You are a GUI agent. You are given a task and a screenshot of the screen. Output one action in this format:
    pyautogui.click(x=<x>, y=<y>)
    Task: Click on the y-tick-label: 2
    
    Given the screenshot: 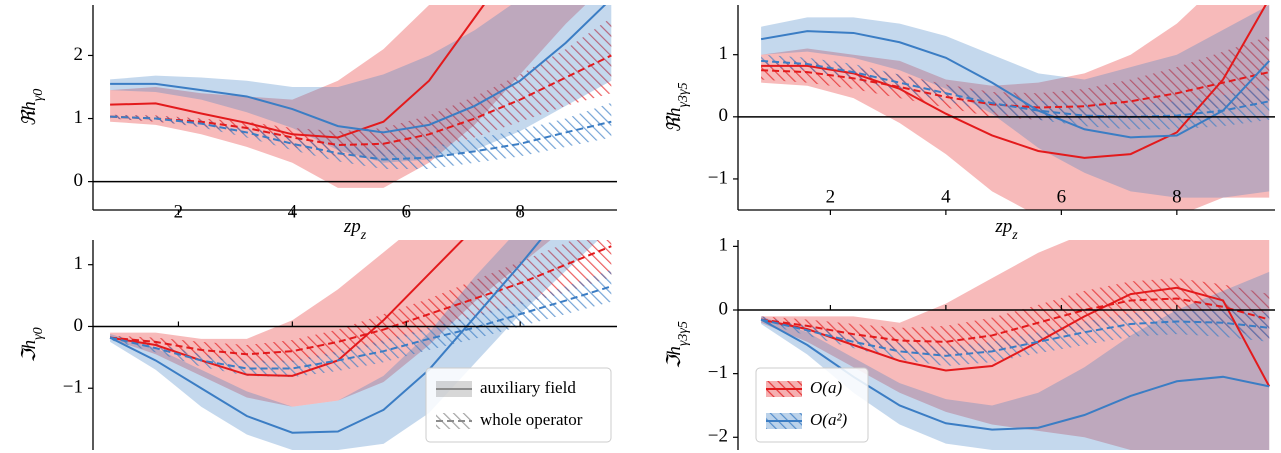 What is the action you would take?
    pyautogui.click(x=79, y=54)
    